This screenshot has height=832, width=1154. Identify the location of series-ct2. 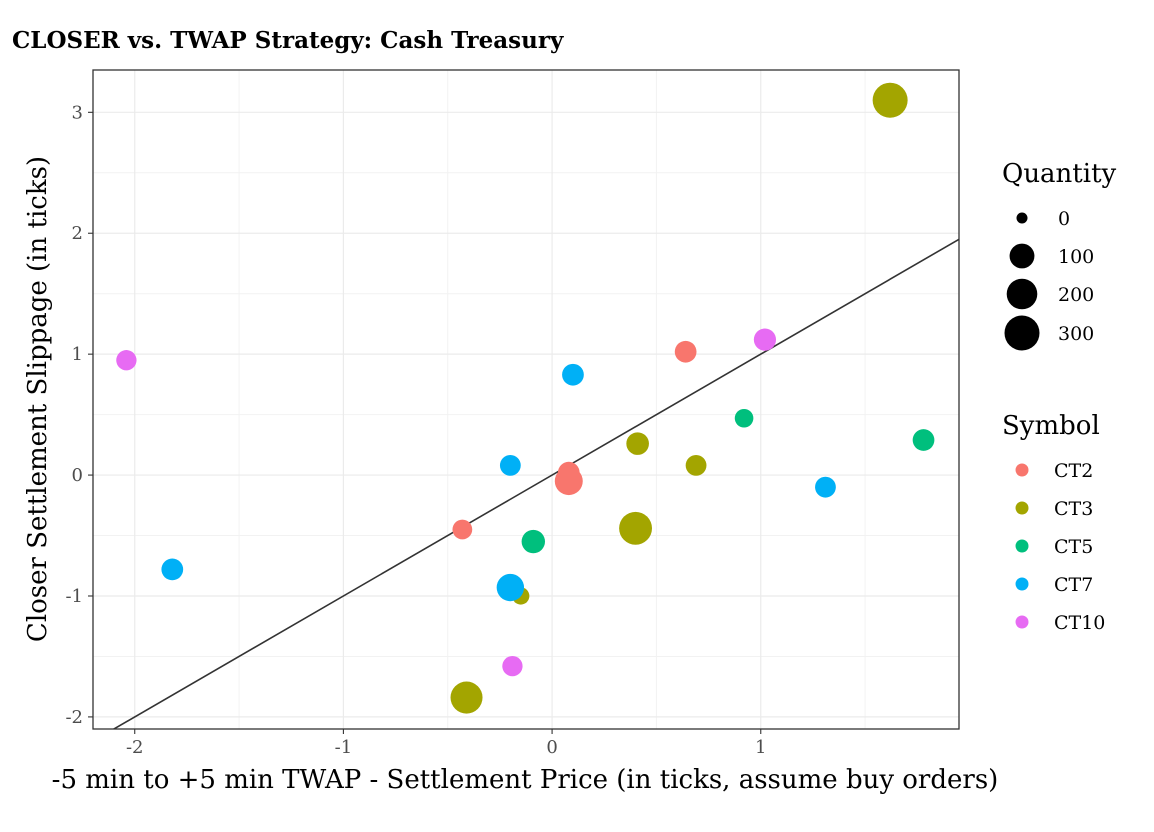
(574, 440).